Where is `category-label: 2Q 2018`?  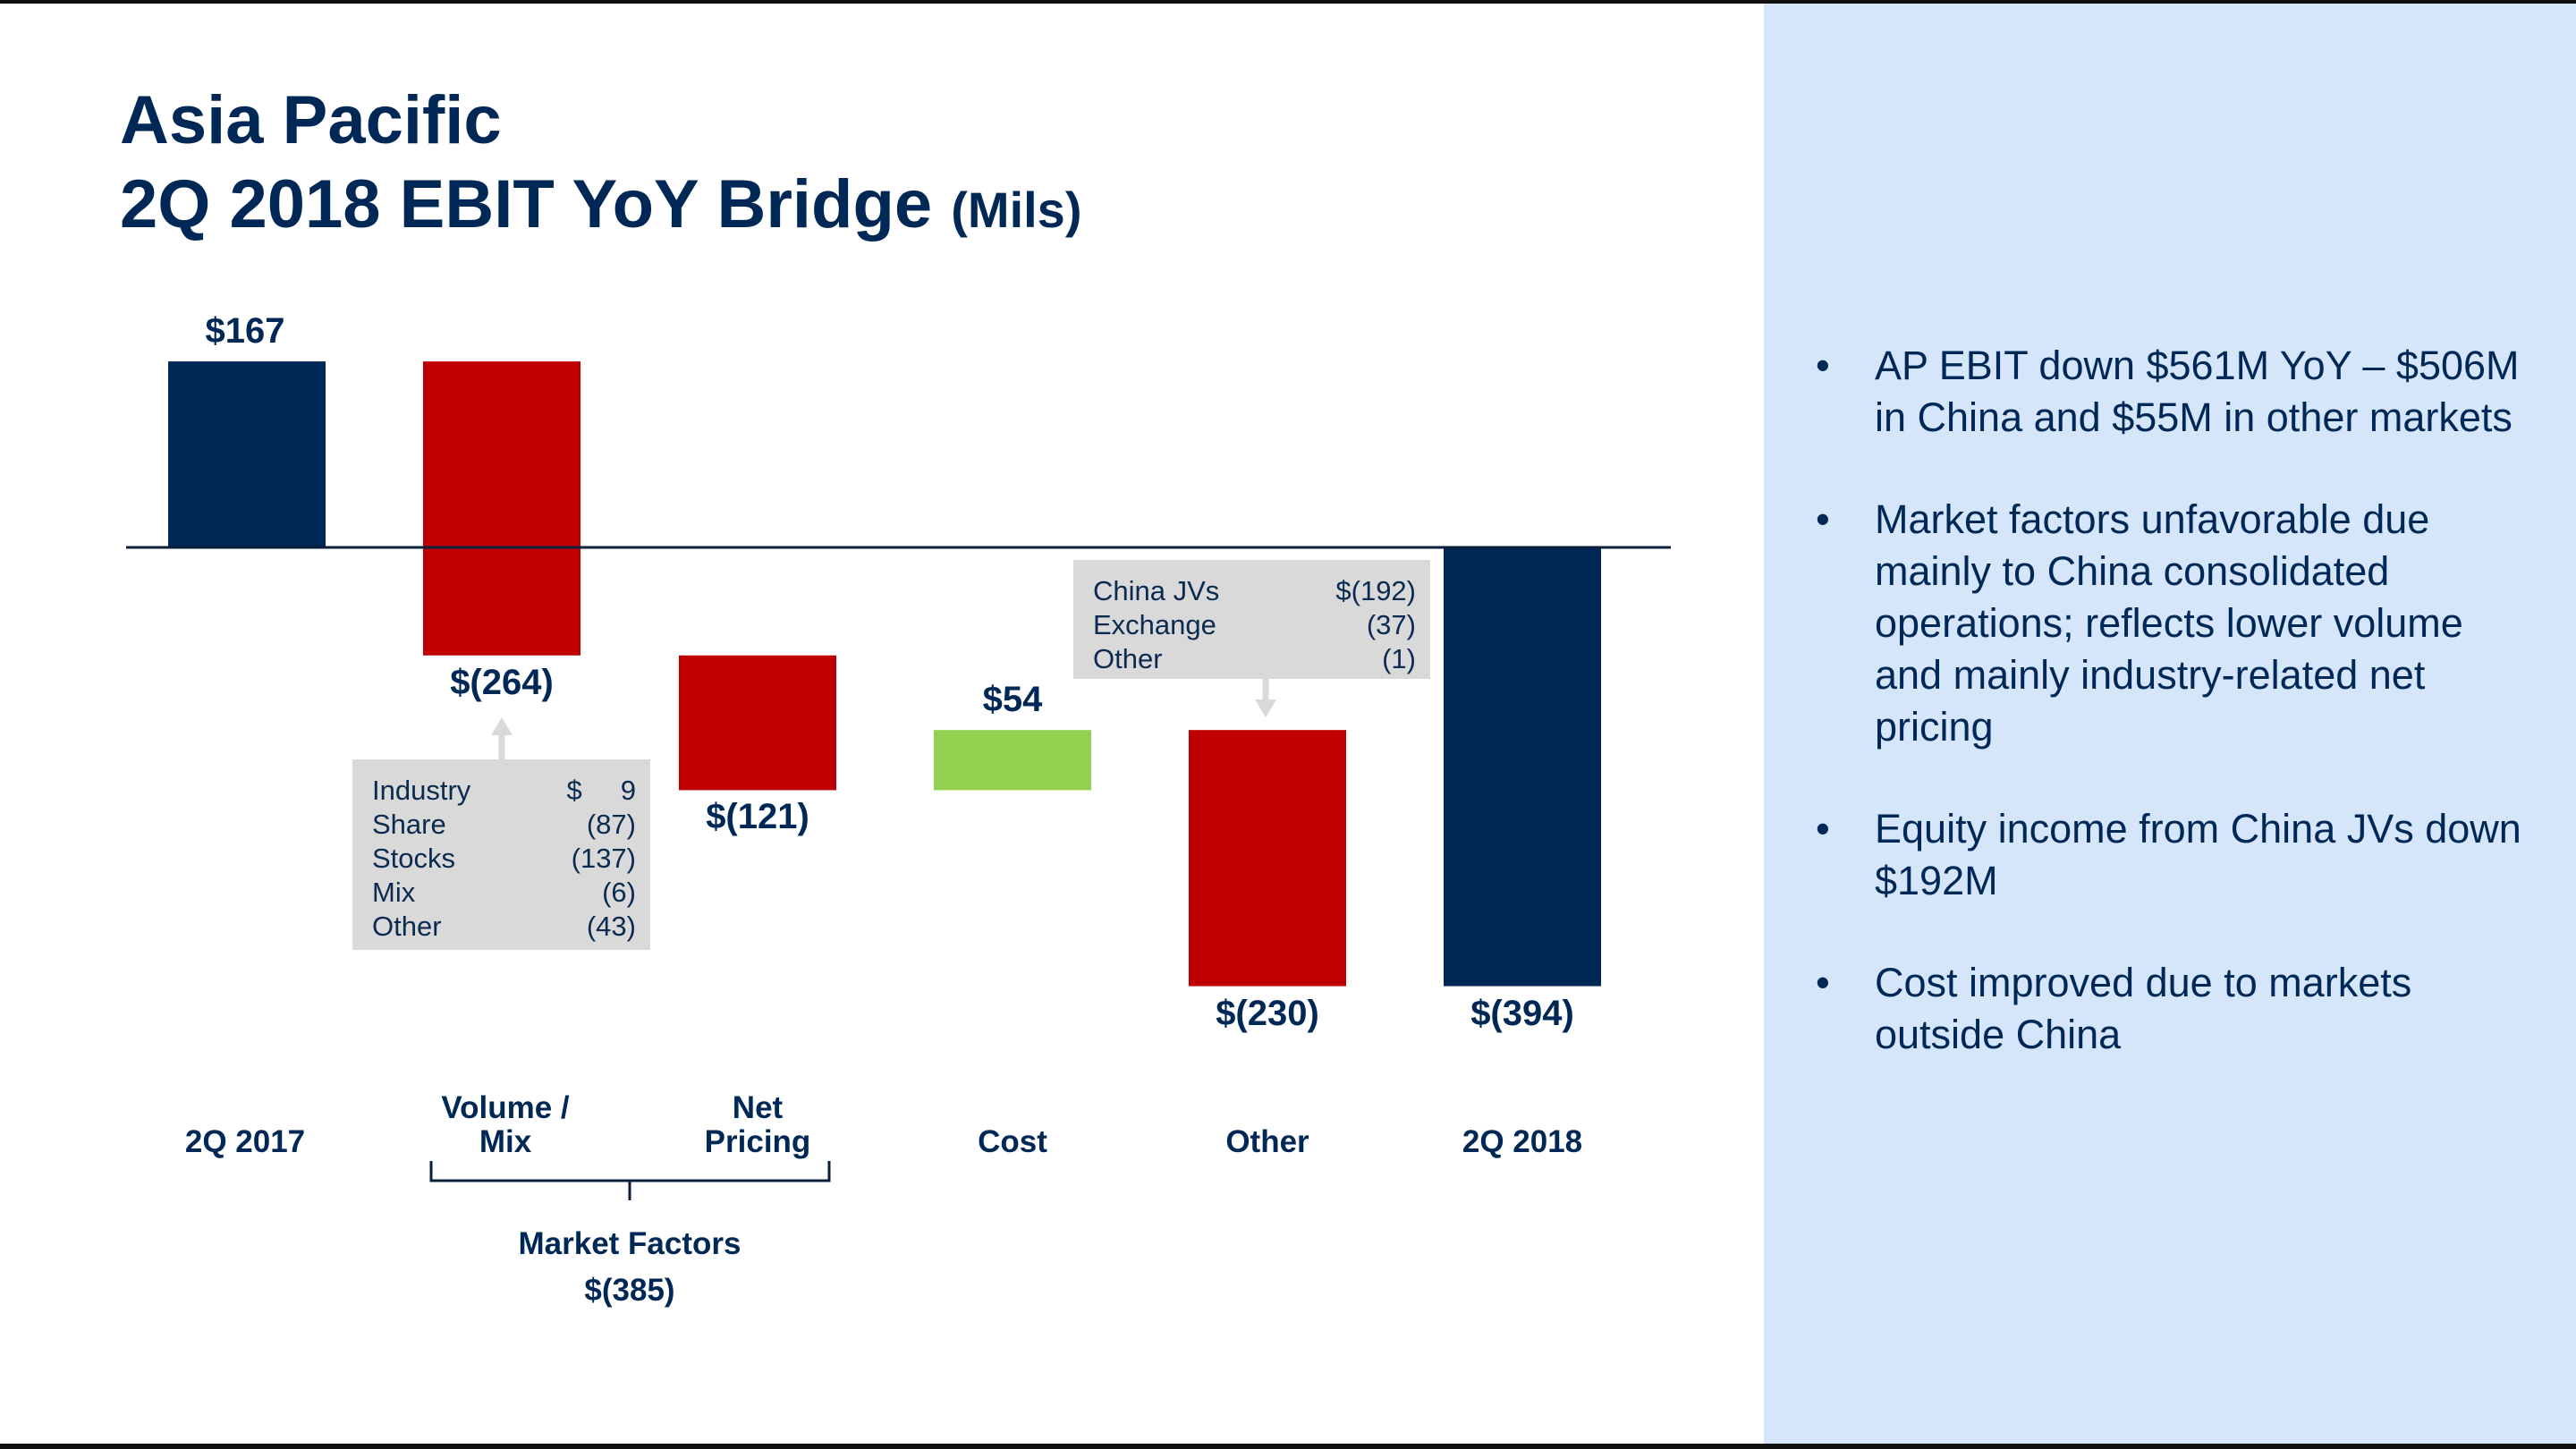
category-label: 2Q 2018 is located at coordinates (1522, 1142).